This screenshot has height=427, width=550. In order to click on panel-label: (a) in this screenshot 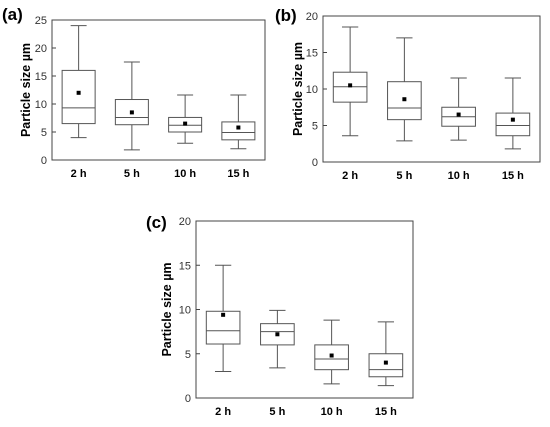, I will do `click(12, 14)`.